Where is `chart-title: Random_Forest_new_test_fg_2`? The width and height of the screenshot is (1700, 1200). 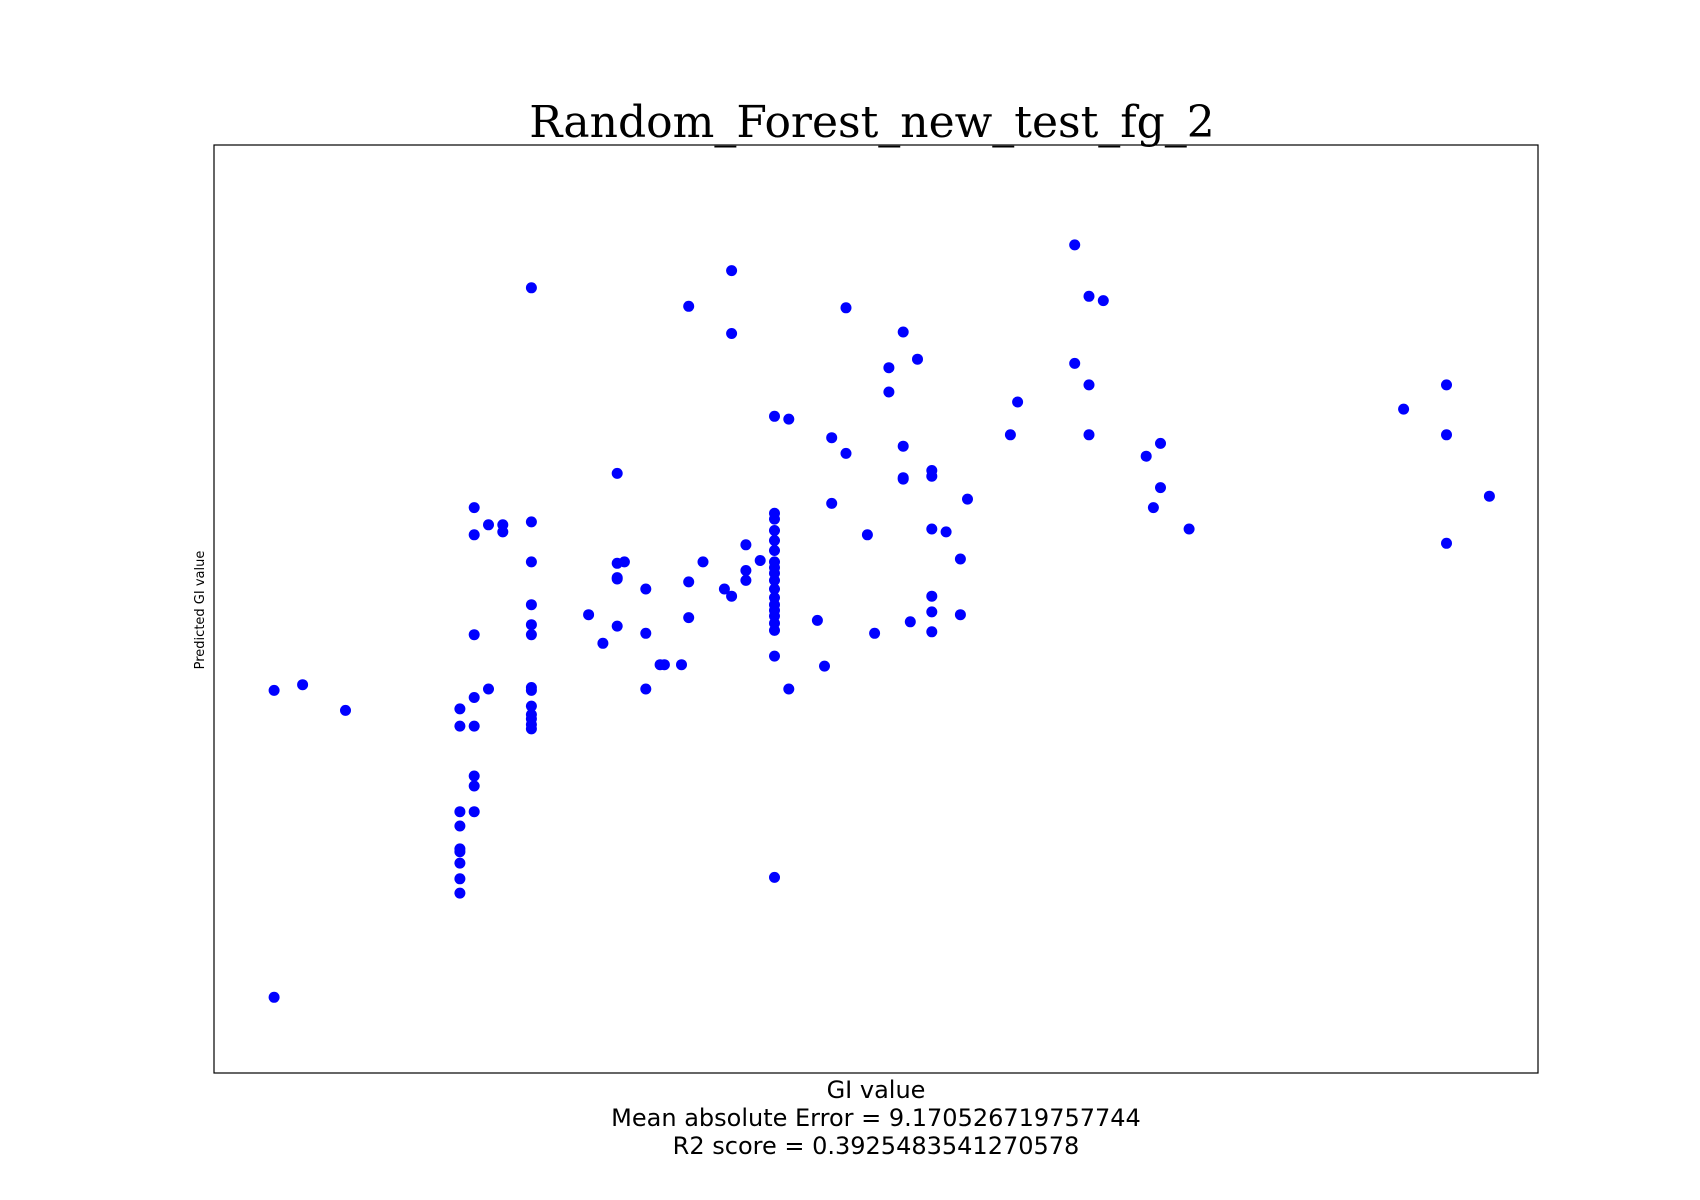
chart-title: Random_Forest_new_test_fg_2 is located at coordinates (872, 122).